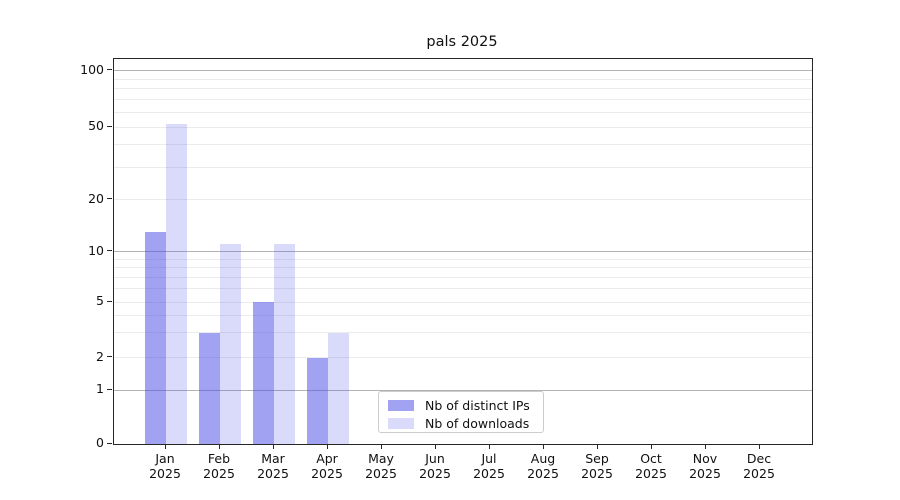 Image resolution: width=900 pixels, height=500 pixels. Describe the element at coordinates (100, 388) in the screenshot. I see `y-tick-label: 1` at that location.